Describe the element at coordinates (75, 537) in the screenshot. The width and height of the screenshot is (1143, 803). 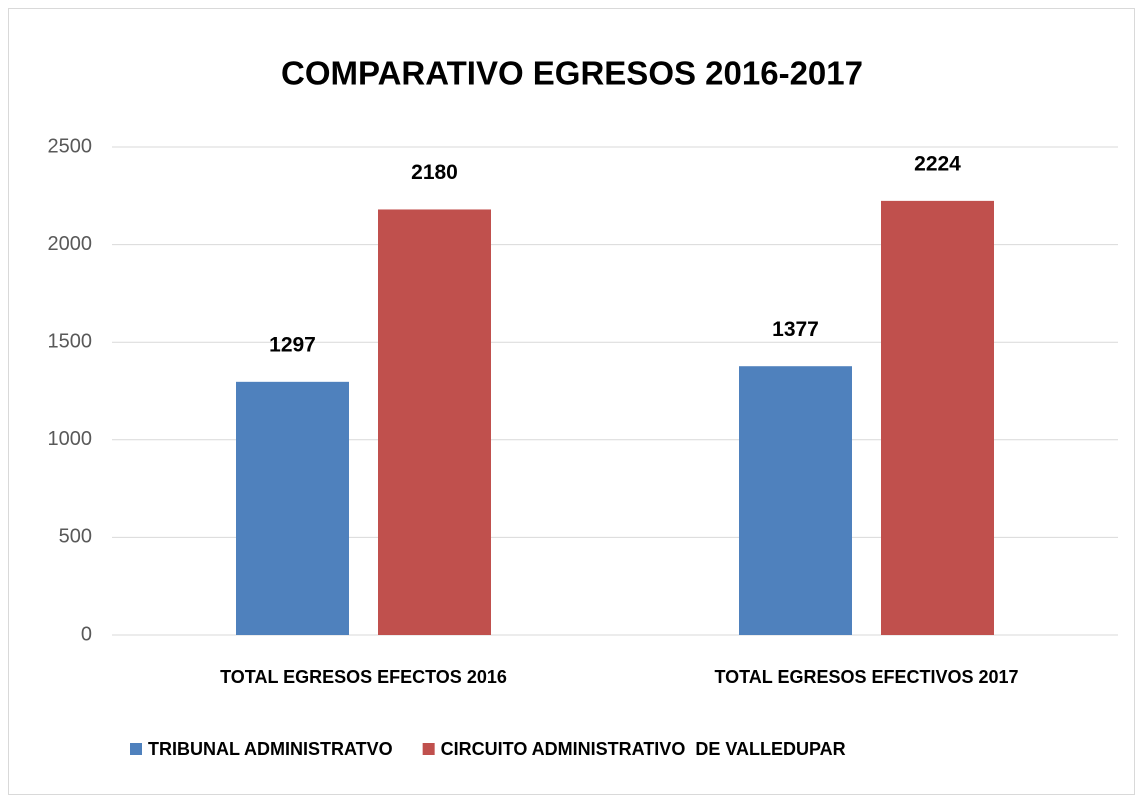
I see `y-tick-label: 500` at that location.